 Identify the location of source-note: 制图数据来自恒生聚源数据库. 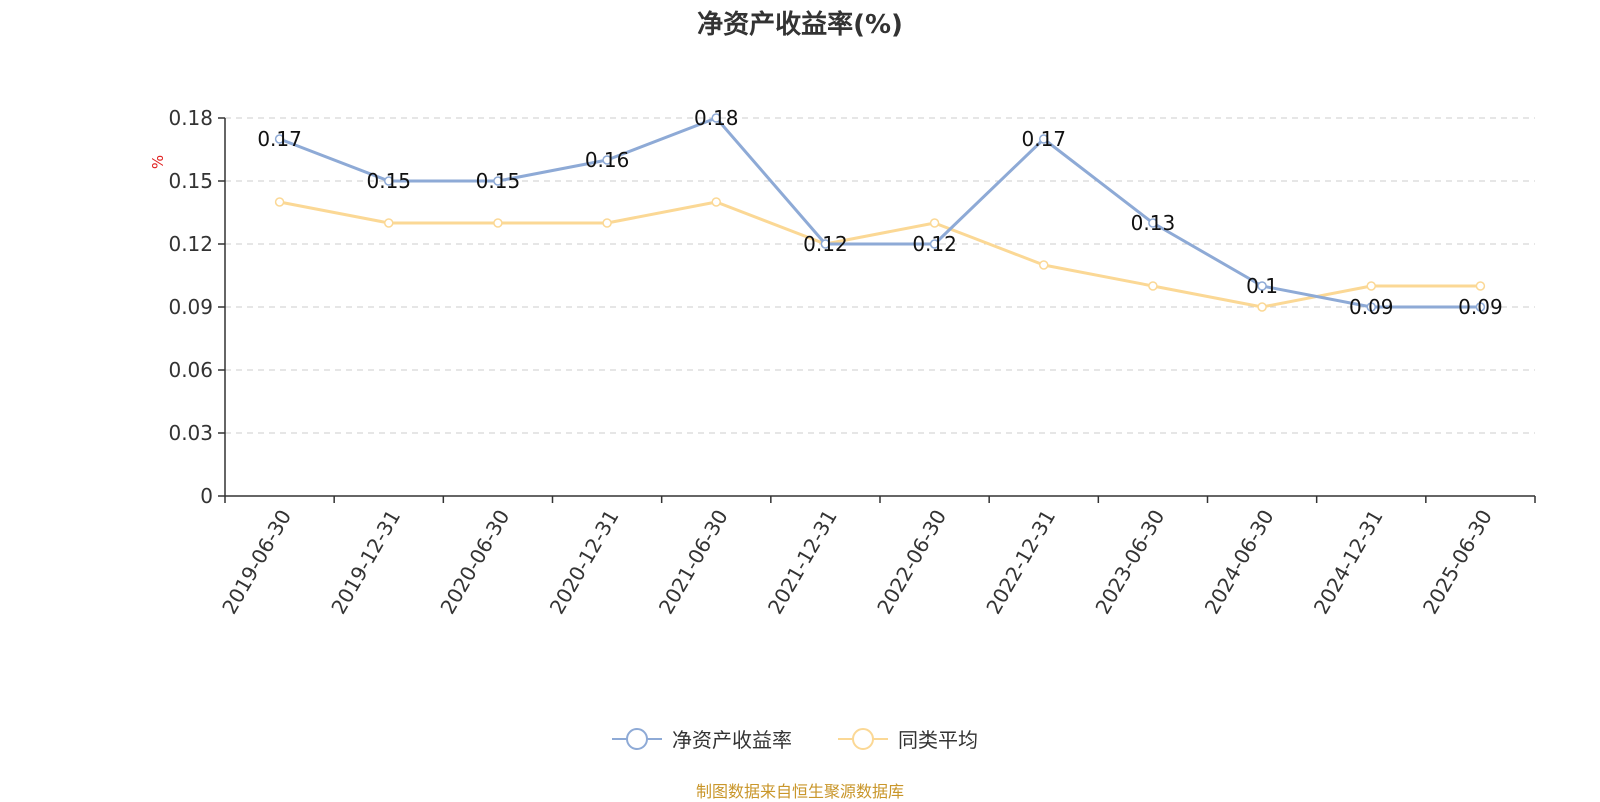
(799, 791).